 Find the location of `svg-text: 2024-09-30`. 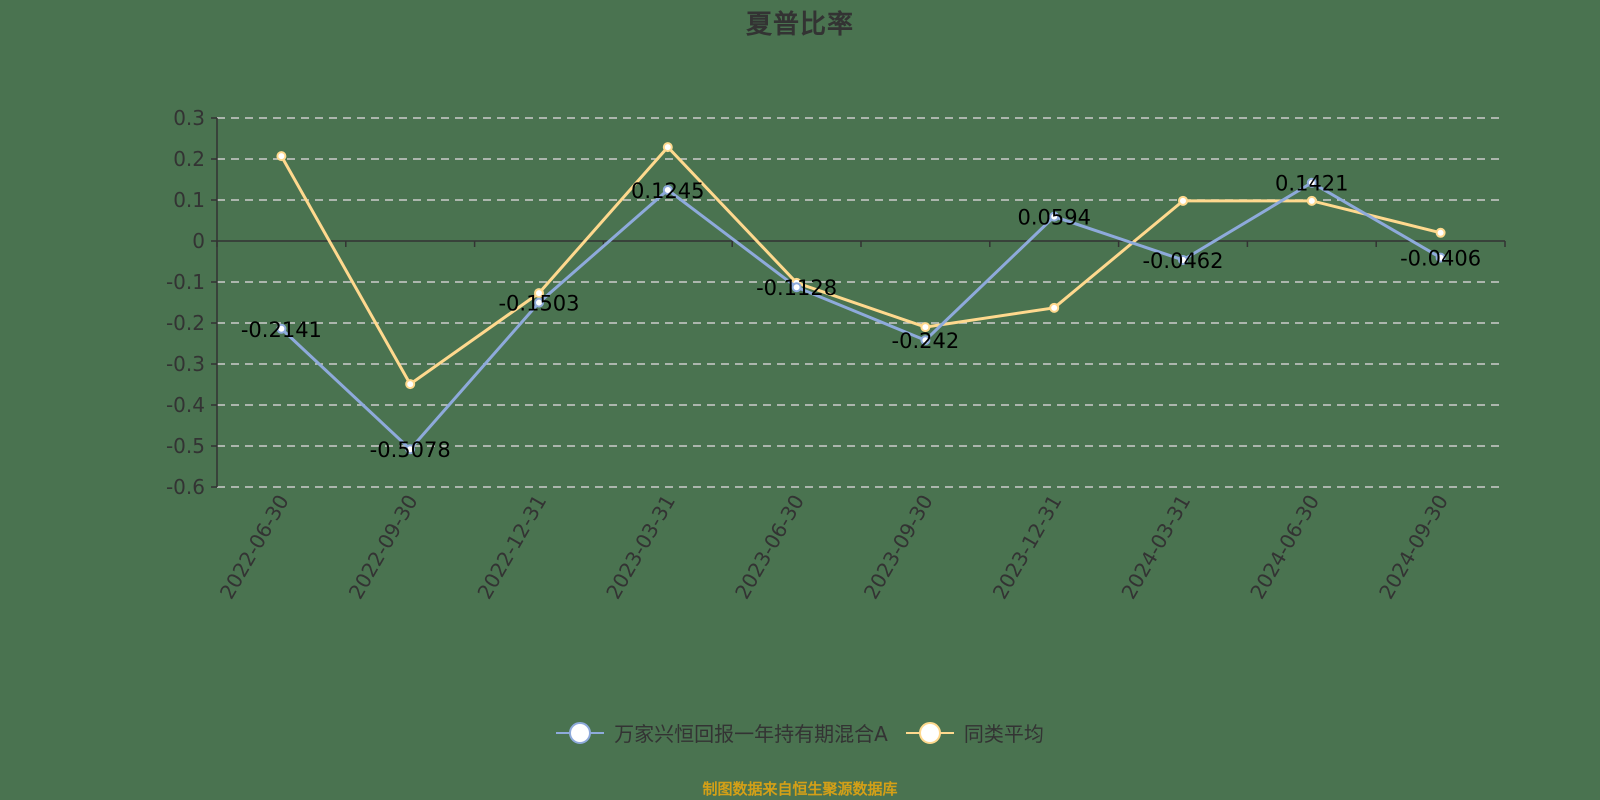

svg-text: 2024-09-30 is located at coordinates (1413, 547).